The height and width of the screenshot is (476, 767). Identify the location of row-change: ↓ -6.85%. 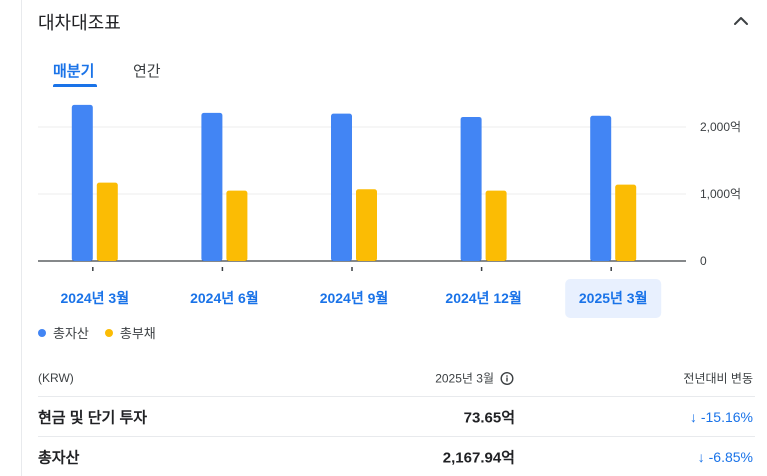
(725, 456).